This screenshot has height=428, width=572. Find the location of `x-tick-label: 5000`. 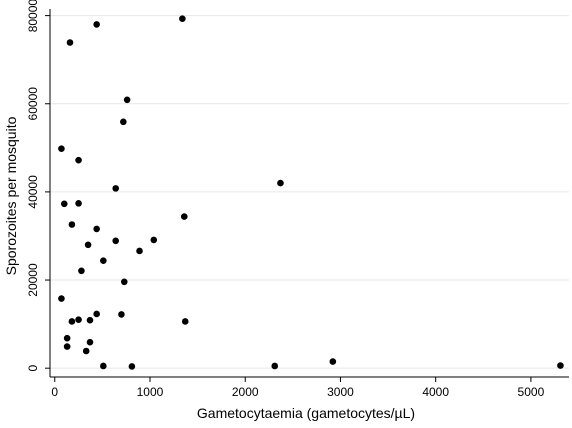

x-tick-label: 5000 is located at coordinates (531, 392).